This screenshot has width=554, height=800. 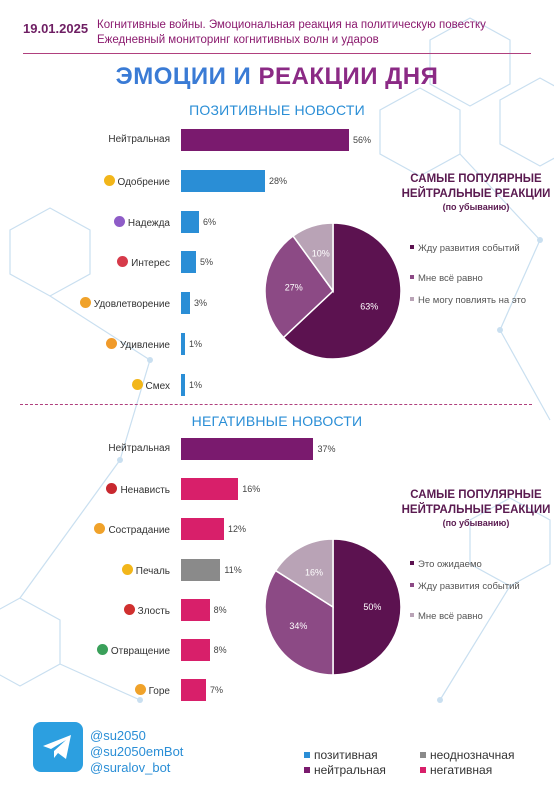 What do you see at coordinates (321, 253) in the screenshot?
I see `pie-value-label-2: 10%` at bounding box center [321, 253].